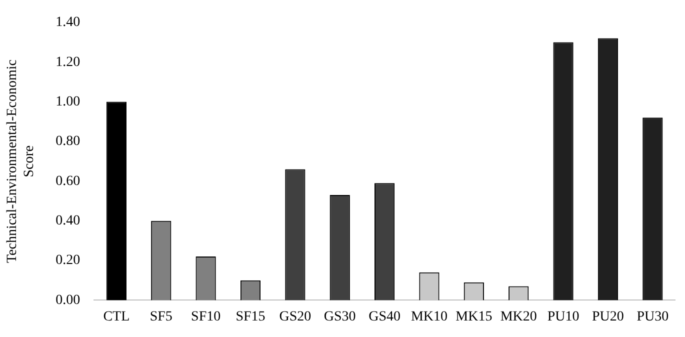  I want to click on y-tick-label: 0.80, so click(68, 142).